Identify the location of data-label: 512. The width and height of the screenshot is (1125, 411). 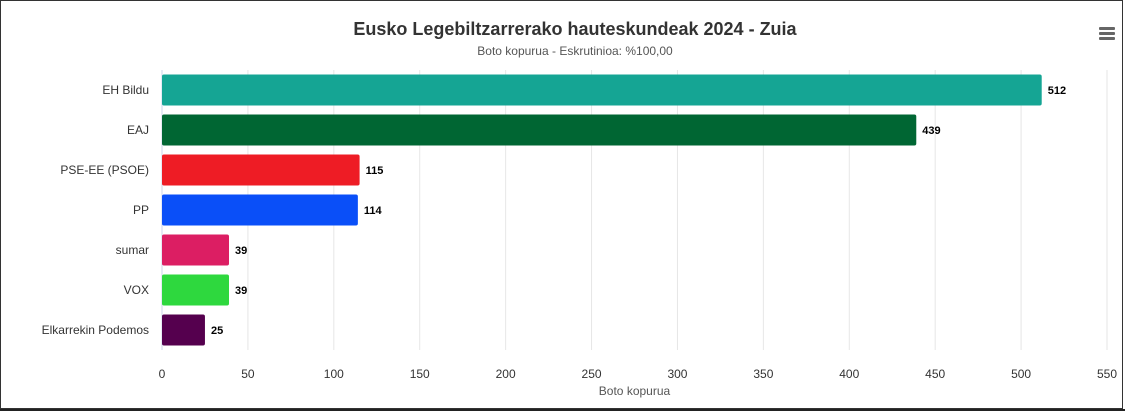
(1057, 91).